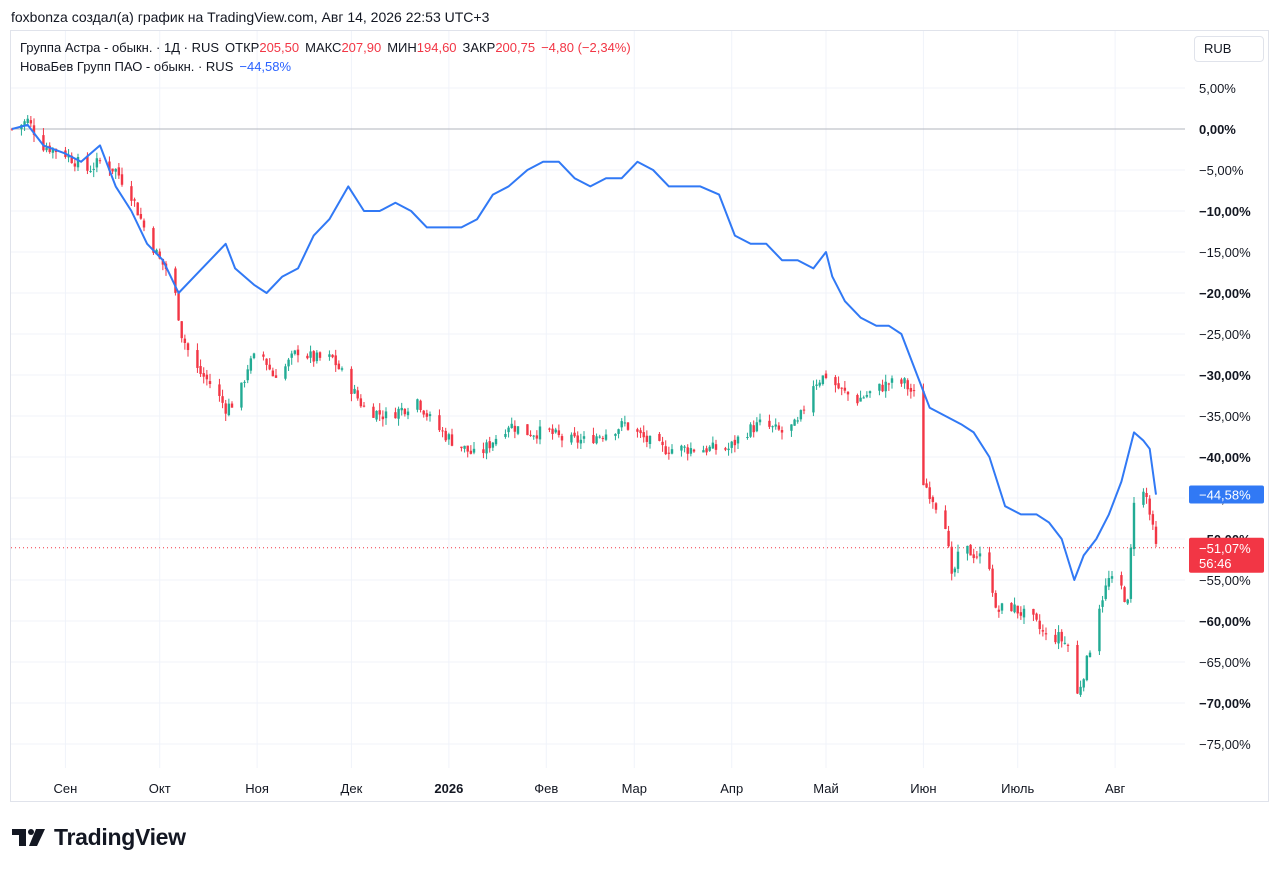  What do you see at coordinates (1225, 703) in the screenshot?
I see `y-tick-label: −70,00%` at bounding box center [1225, 703].